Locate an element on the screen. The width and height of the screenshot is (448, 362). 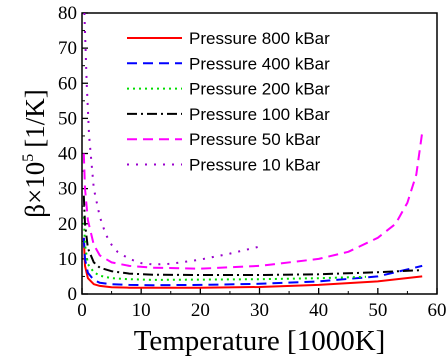
y-tick-label: 10 is located at coordinates (67, 259).